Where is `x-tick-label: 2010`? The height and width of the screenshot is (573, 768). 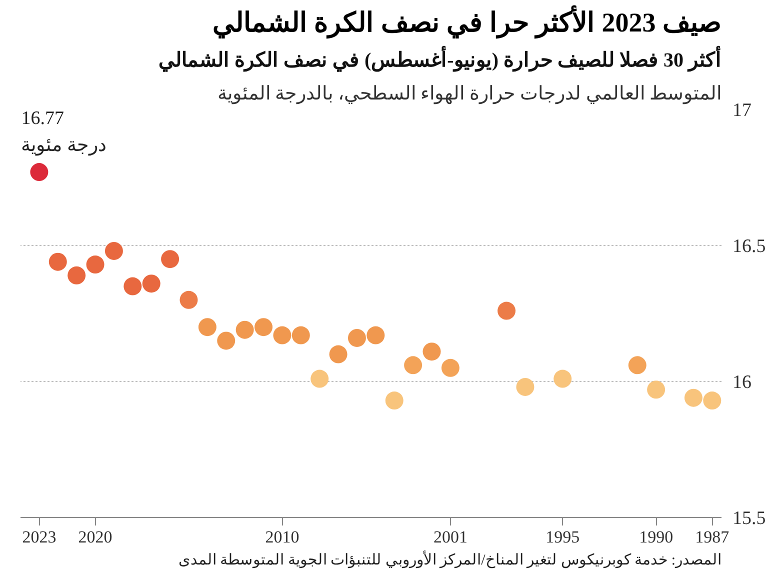
x-tick-label: 2010 is located at coordinates (282, 537).